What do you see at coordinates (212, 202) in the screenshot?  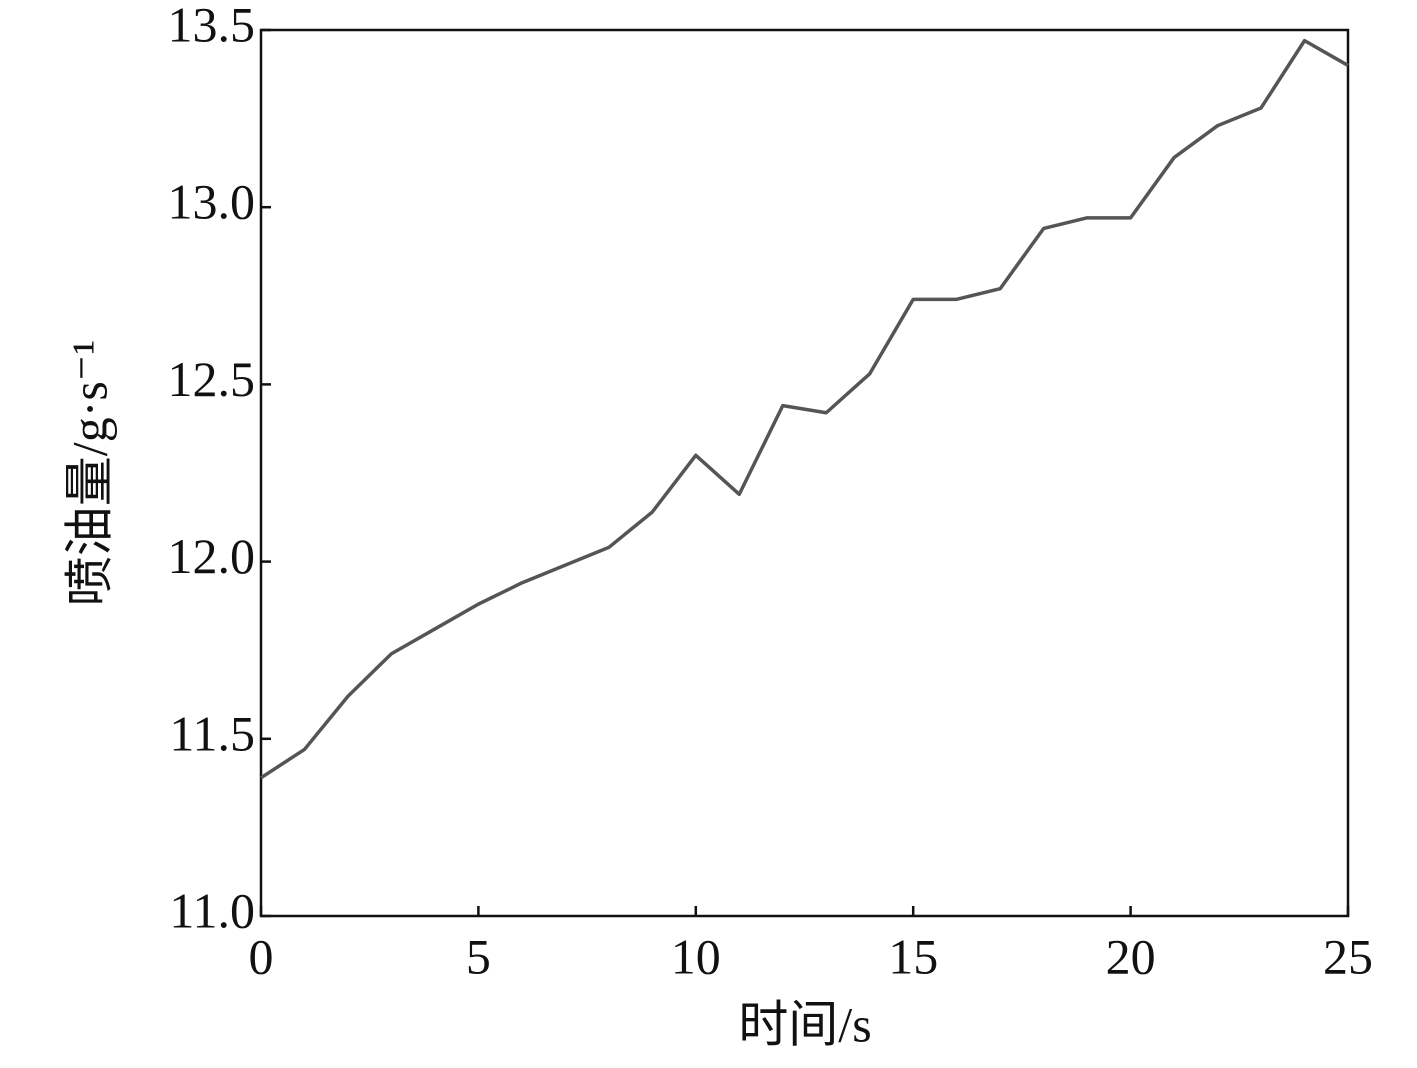 I see `y-tick-label: 13.0` at bounding box center [212, 202].